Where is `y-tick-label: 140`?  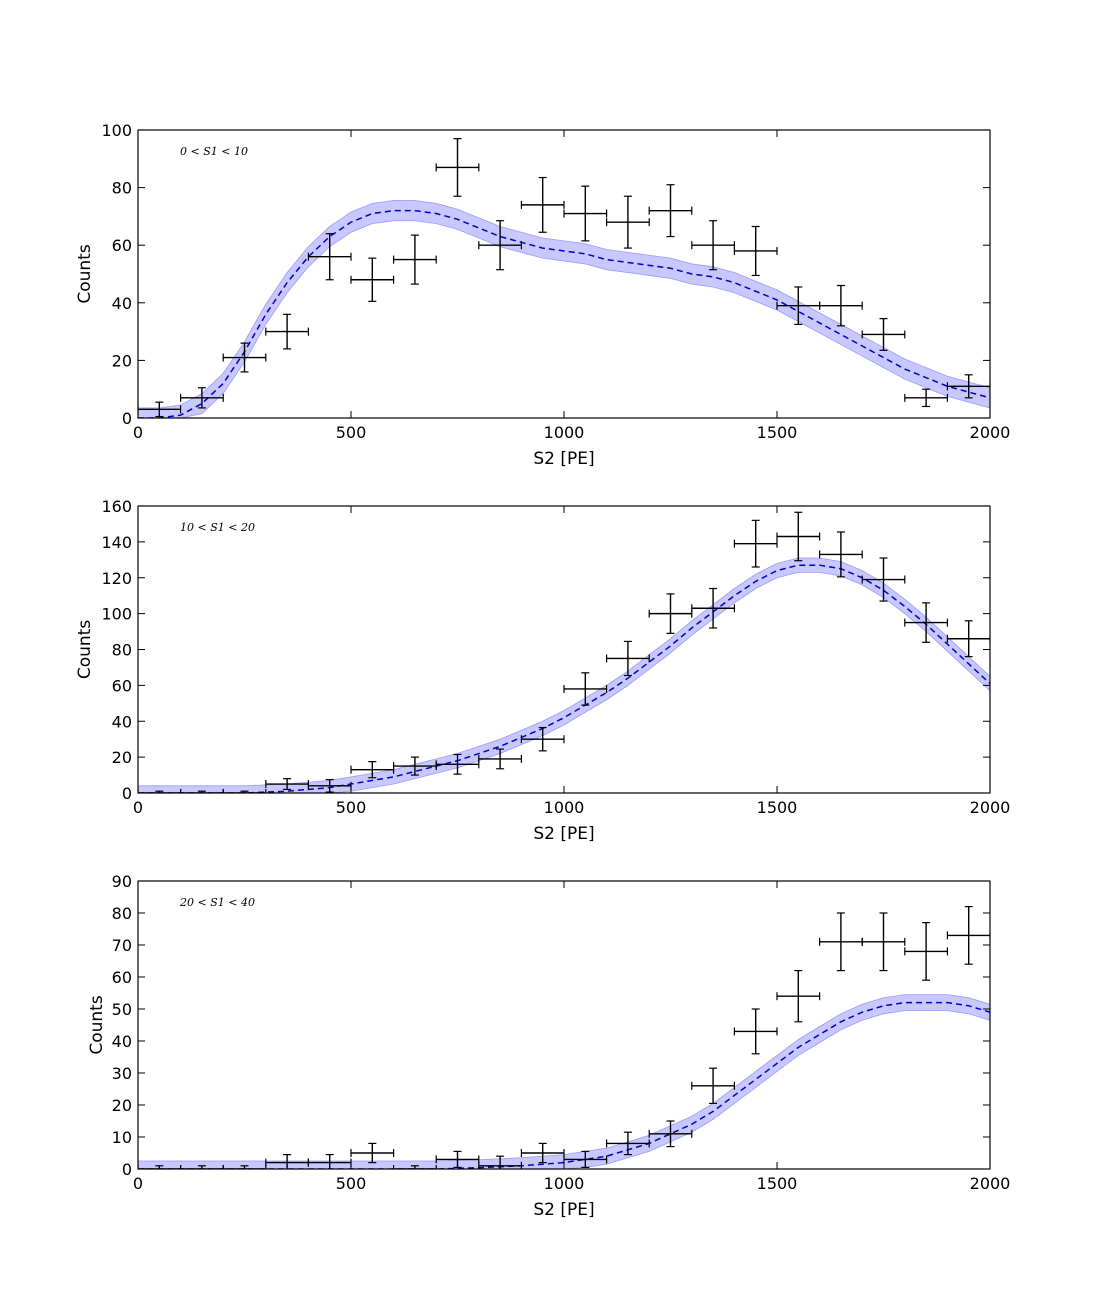
y-tick-label: 140 is located at coordinates (116, 542).